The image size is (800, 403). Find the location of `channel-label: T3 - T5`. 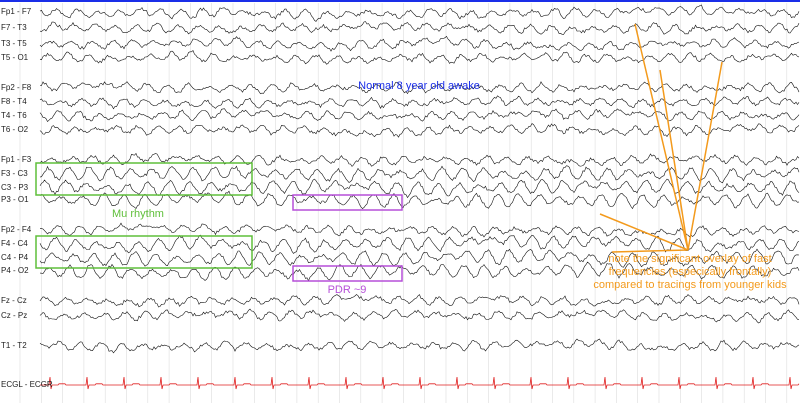

channel-label: T3 - T5 is located at coordinates (14, 43).